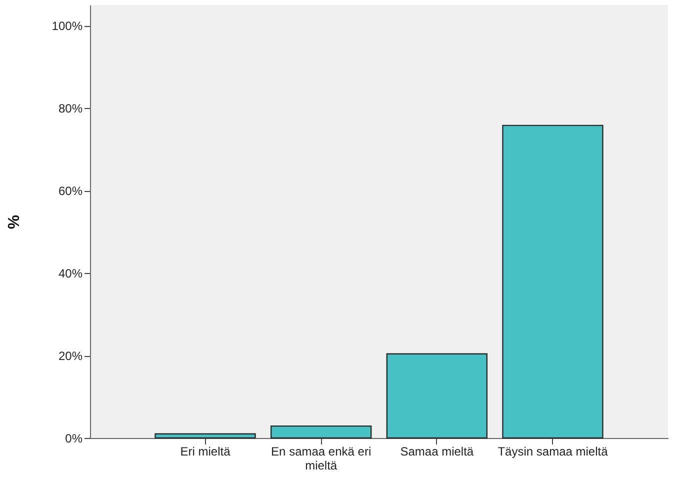  What do you see at coordinates (437, 451) in the screenshot?
I see `x-tick-label: Samaa mieltä` at bounding box center [437, 451].